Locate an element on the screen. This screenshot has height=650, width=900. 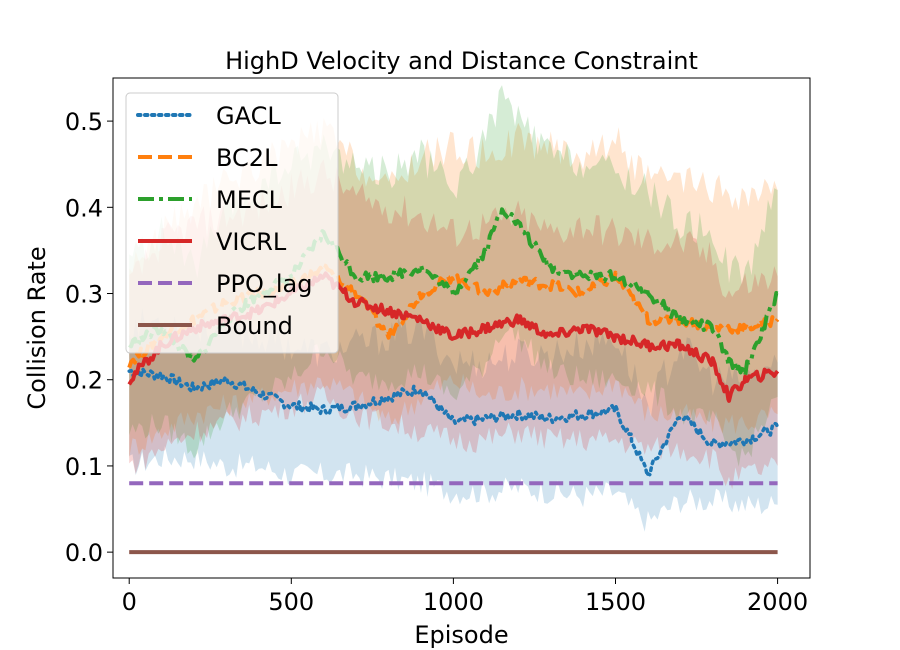
legend-label-ppo-lag: PPO_lag is located at coordinates (264, 284).